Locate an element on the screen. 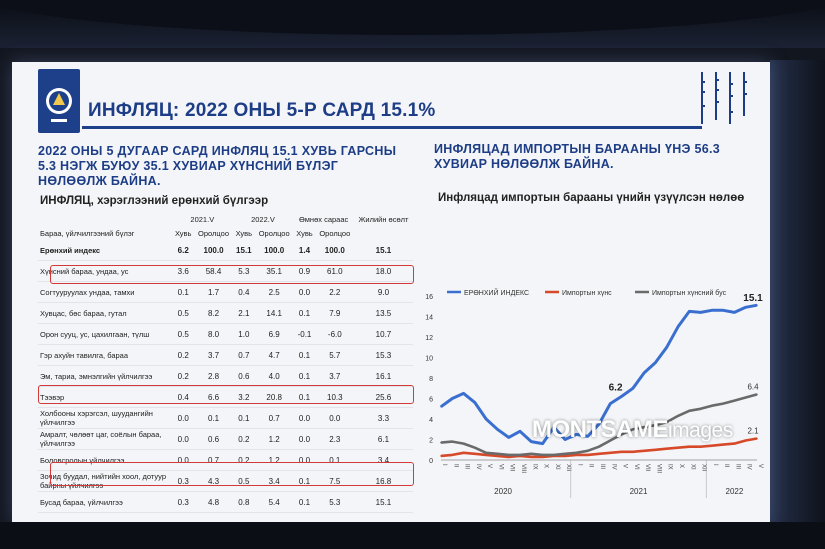 This screenshot has height=549, width=825. row-value: 2.5 is located at coordinates (274, 292).